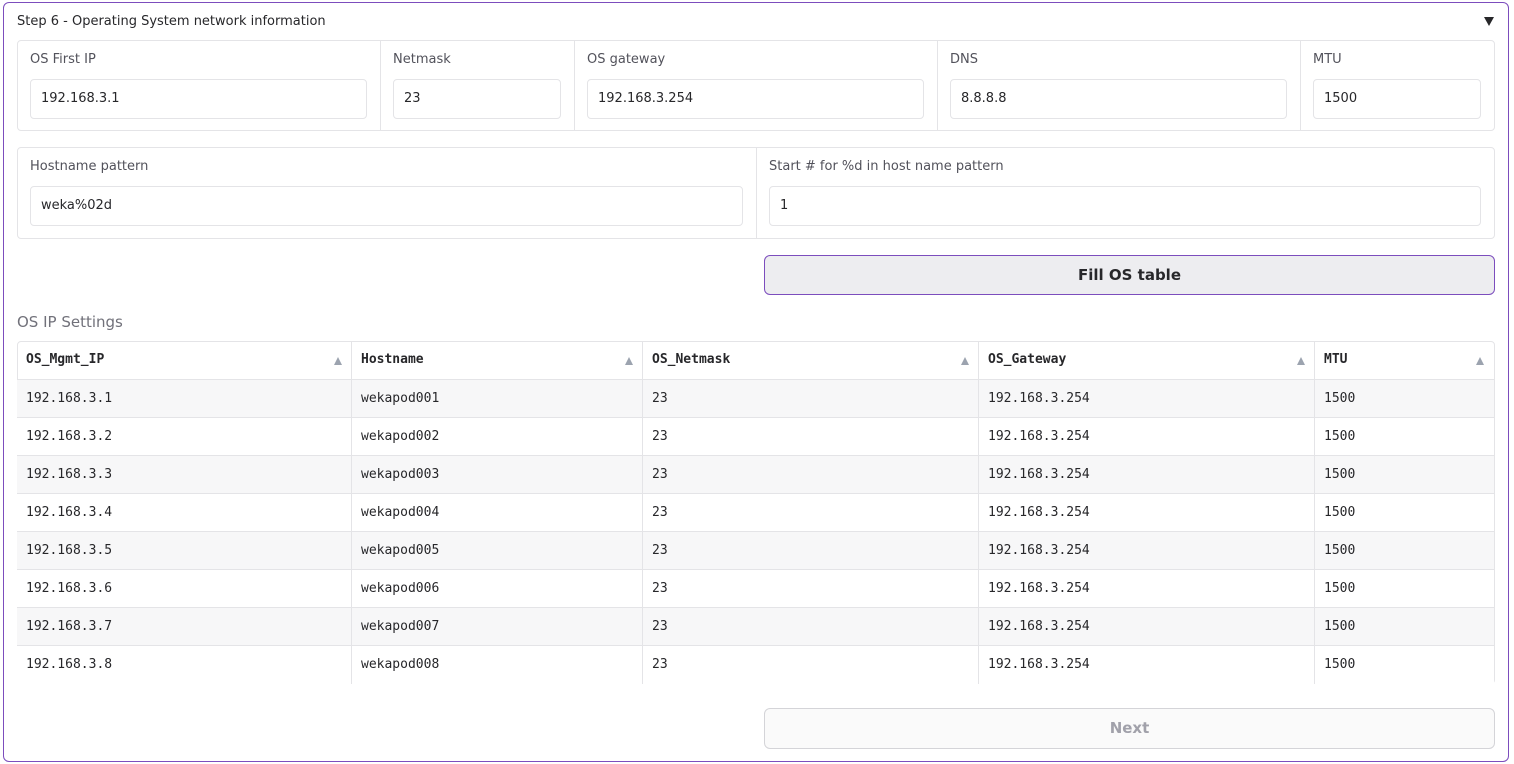  What do you see at coordinates (497, 665) in the screenshot?
I see `table-cell: wekapod008` at bounding box center [497, 665].